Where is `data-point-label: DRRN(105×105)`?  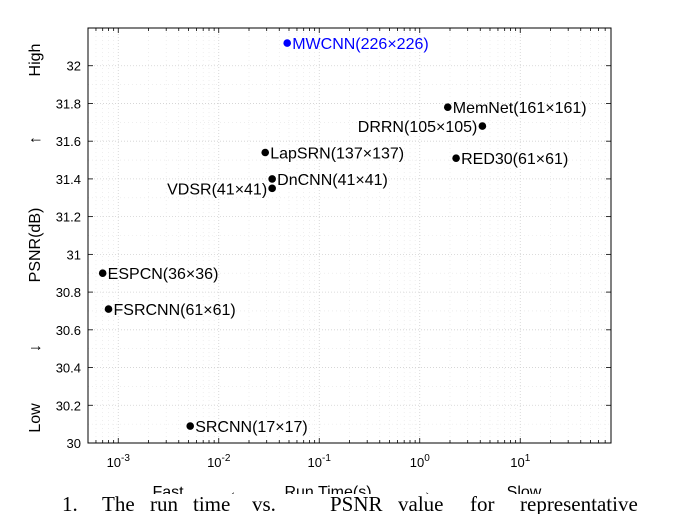 data-point-label: DRRN(105×105) is located at coordinates (418, 127).